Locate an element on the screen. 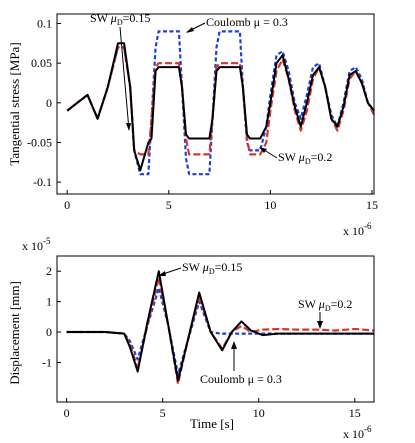 This screenshot has height=443, width=415. y-tick-label: -0.05 is located at coordinates (39, 142).